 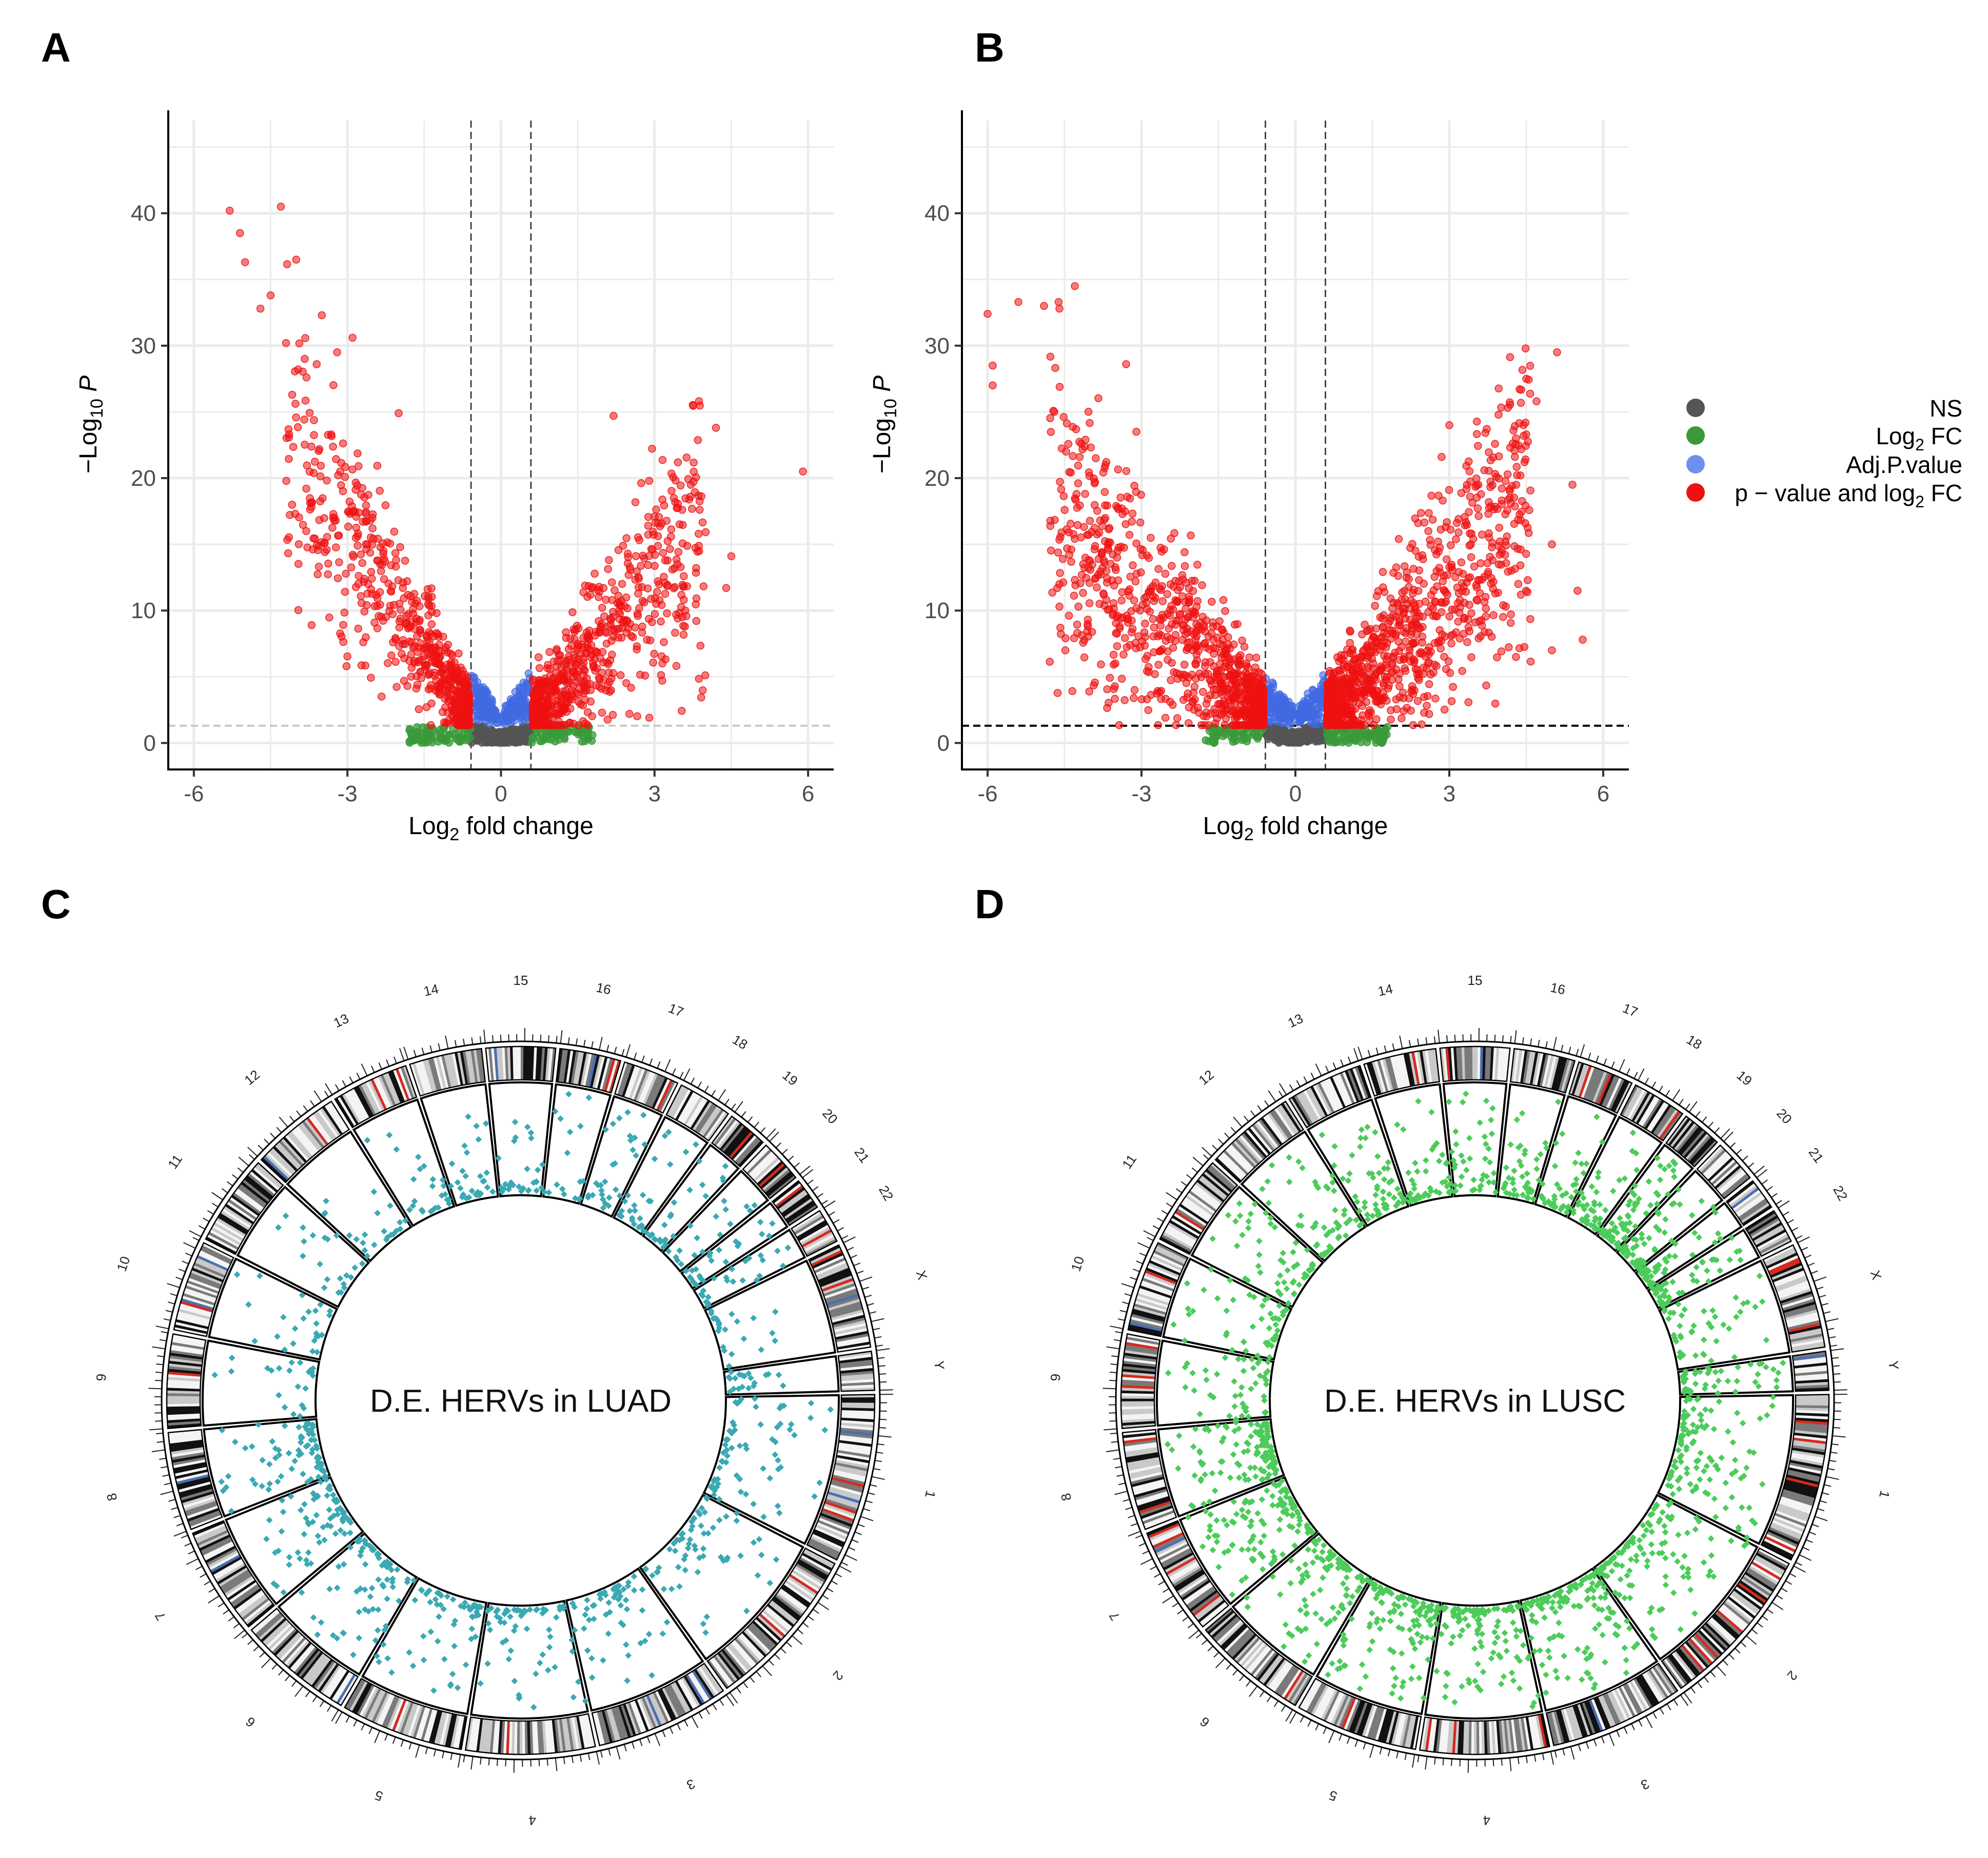 What do you see at coordinates (527, 826) in the screenshot?
I see `x-axis-title-tail: fold change` at bounding box center [527, 826].